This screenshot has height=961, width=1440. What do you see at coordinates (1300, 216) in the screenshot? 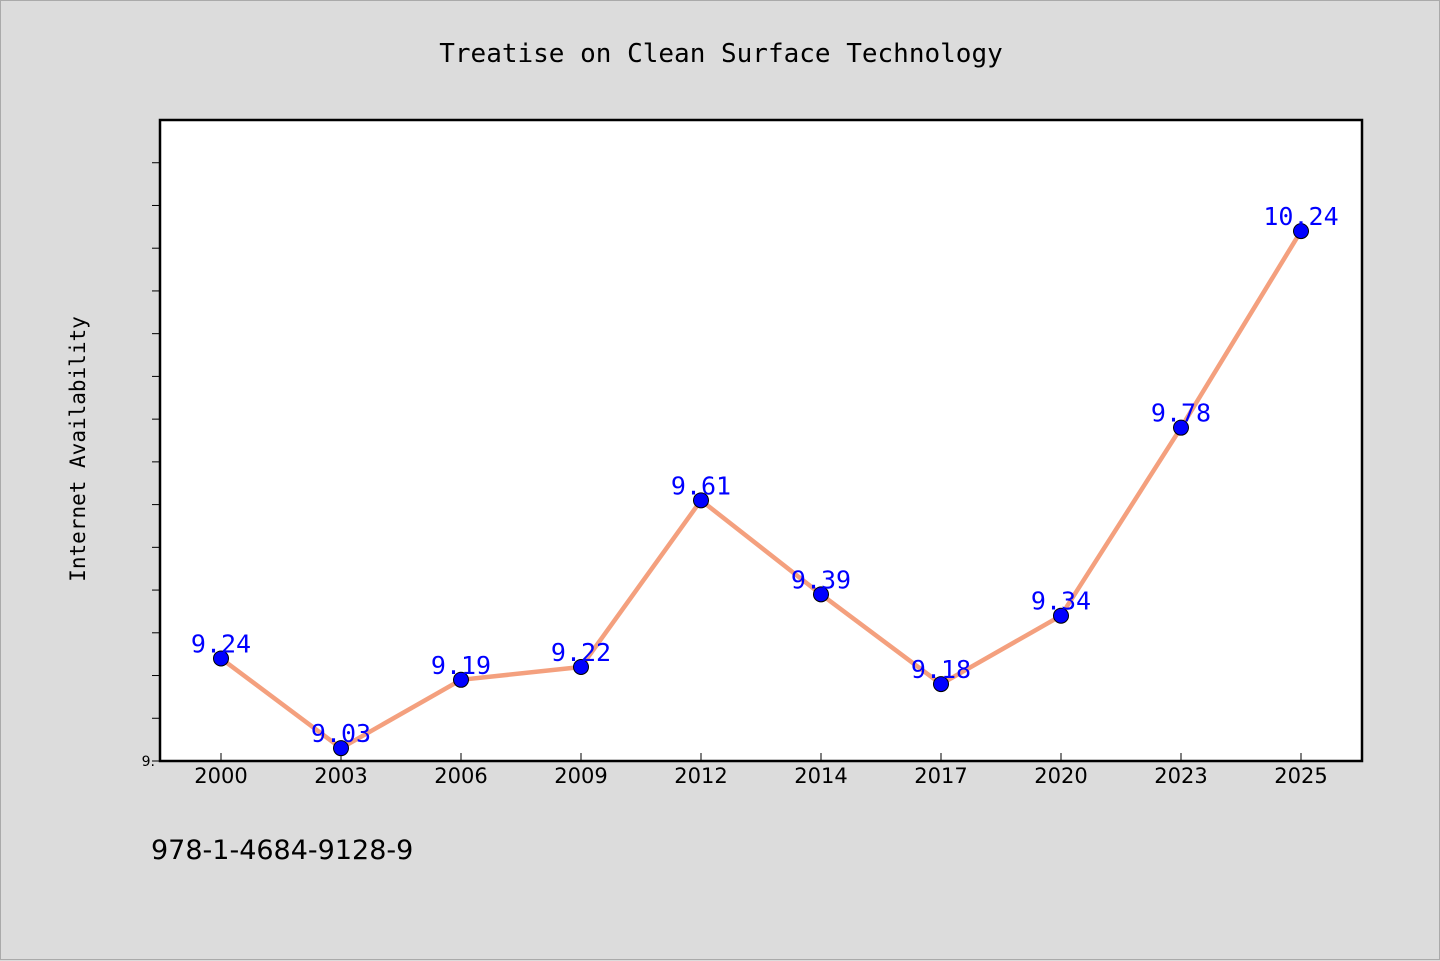
I see `data-label: 10.24` at bounding box center [1300, 216].